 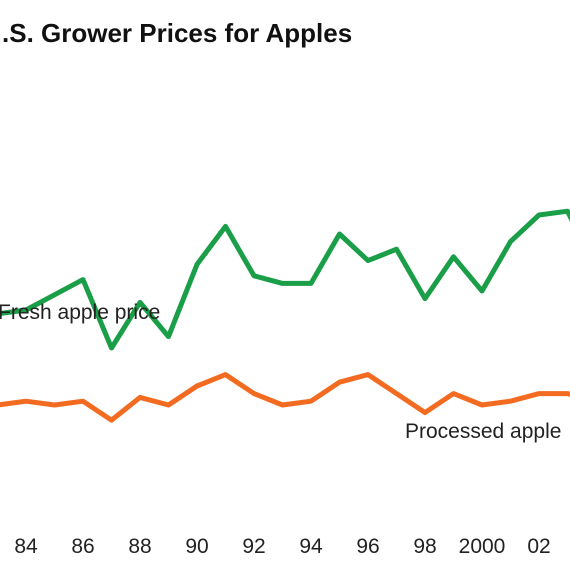 I want to click on x-tick-label: 88, so click(x=139, y=546).